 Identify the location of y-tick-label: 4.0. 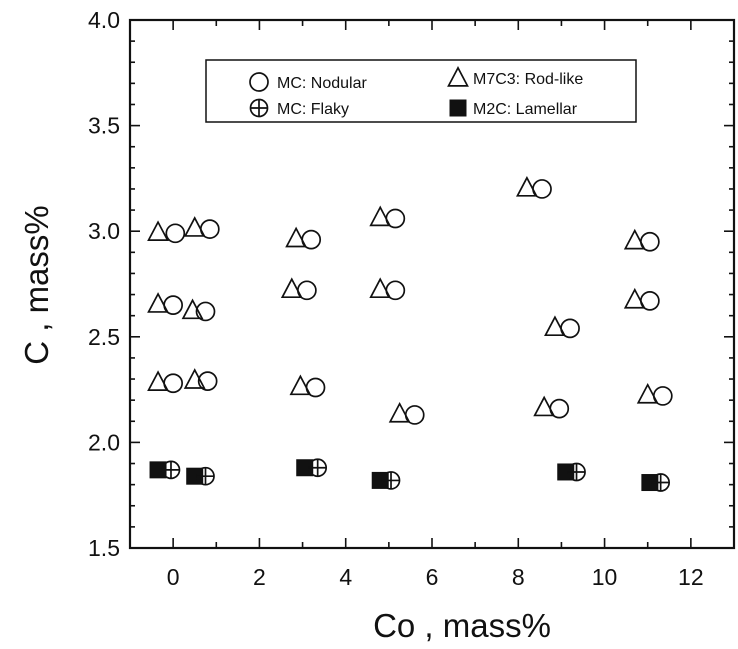
(104, 20).